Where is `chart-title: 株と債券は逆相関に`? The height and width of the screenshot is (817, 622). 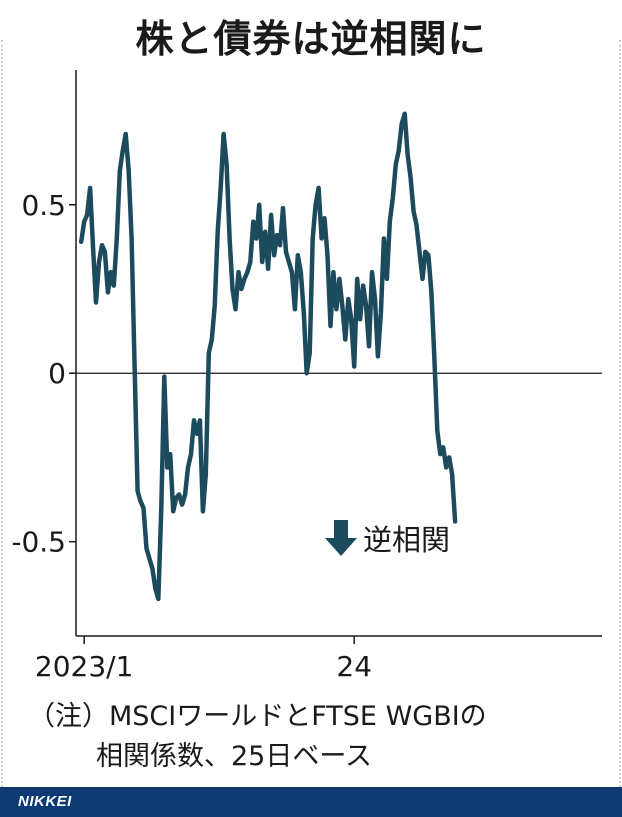
chart-title: 株と債券は逆相関に is located at coordinates (311, 39).